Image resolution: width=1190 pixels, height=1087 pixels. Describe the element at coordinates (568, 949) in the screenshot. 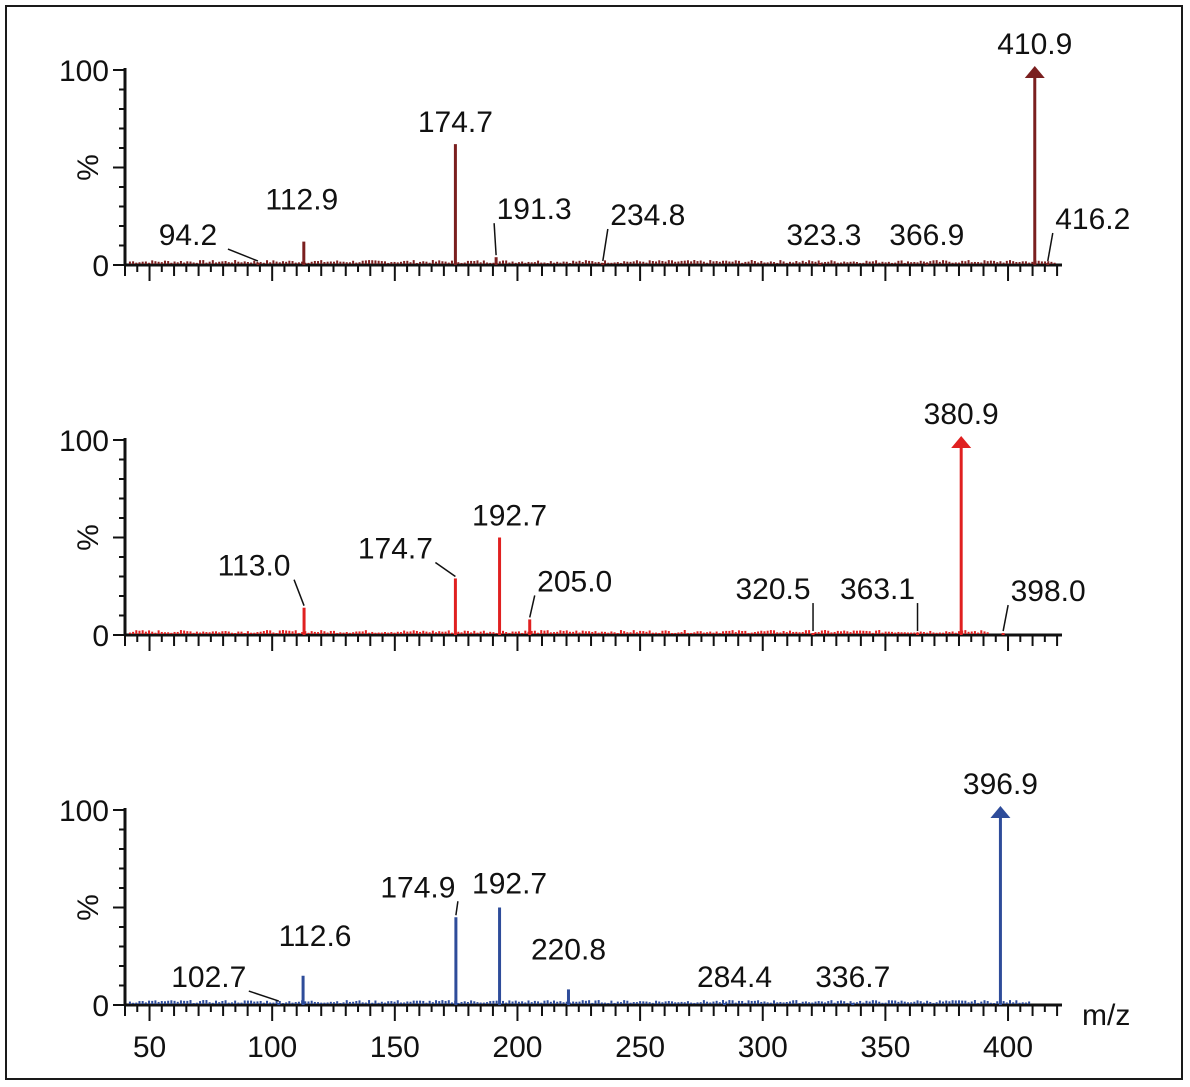

I see `peak-label: 220.8` at that location.